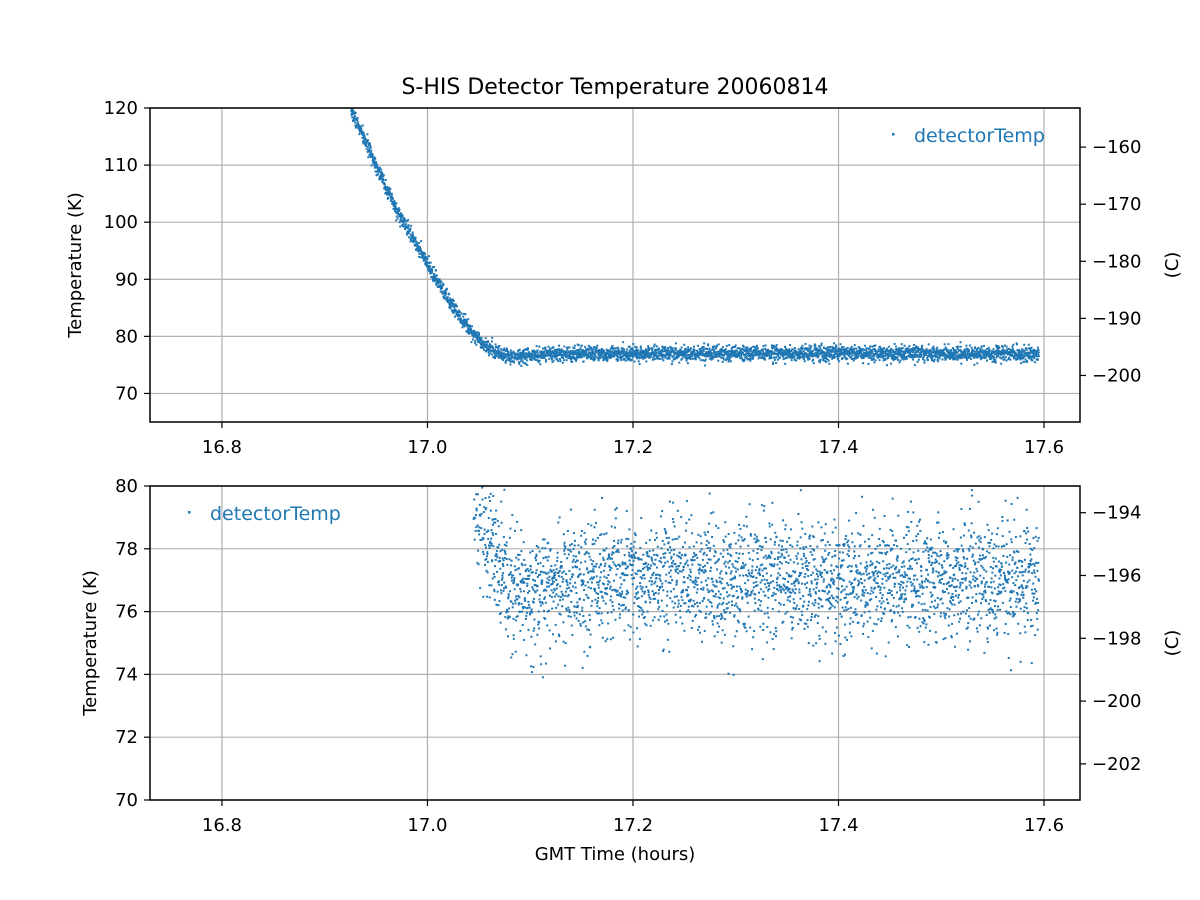 This screenshot has width=1200, height=900. I want to click on top-y-tick-label: 100, so click(121, 222).